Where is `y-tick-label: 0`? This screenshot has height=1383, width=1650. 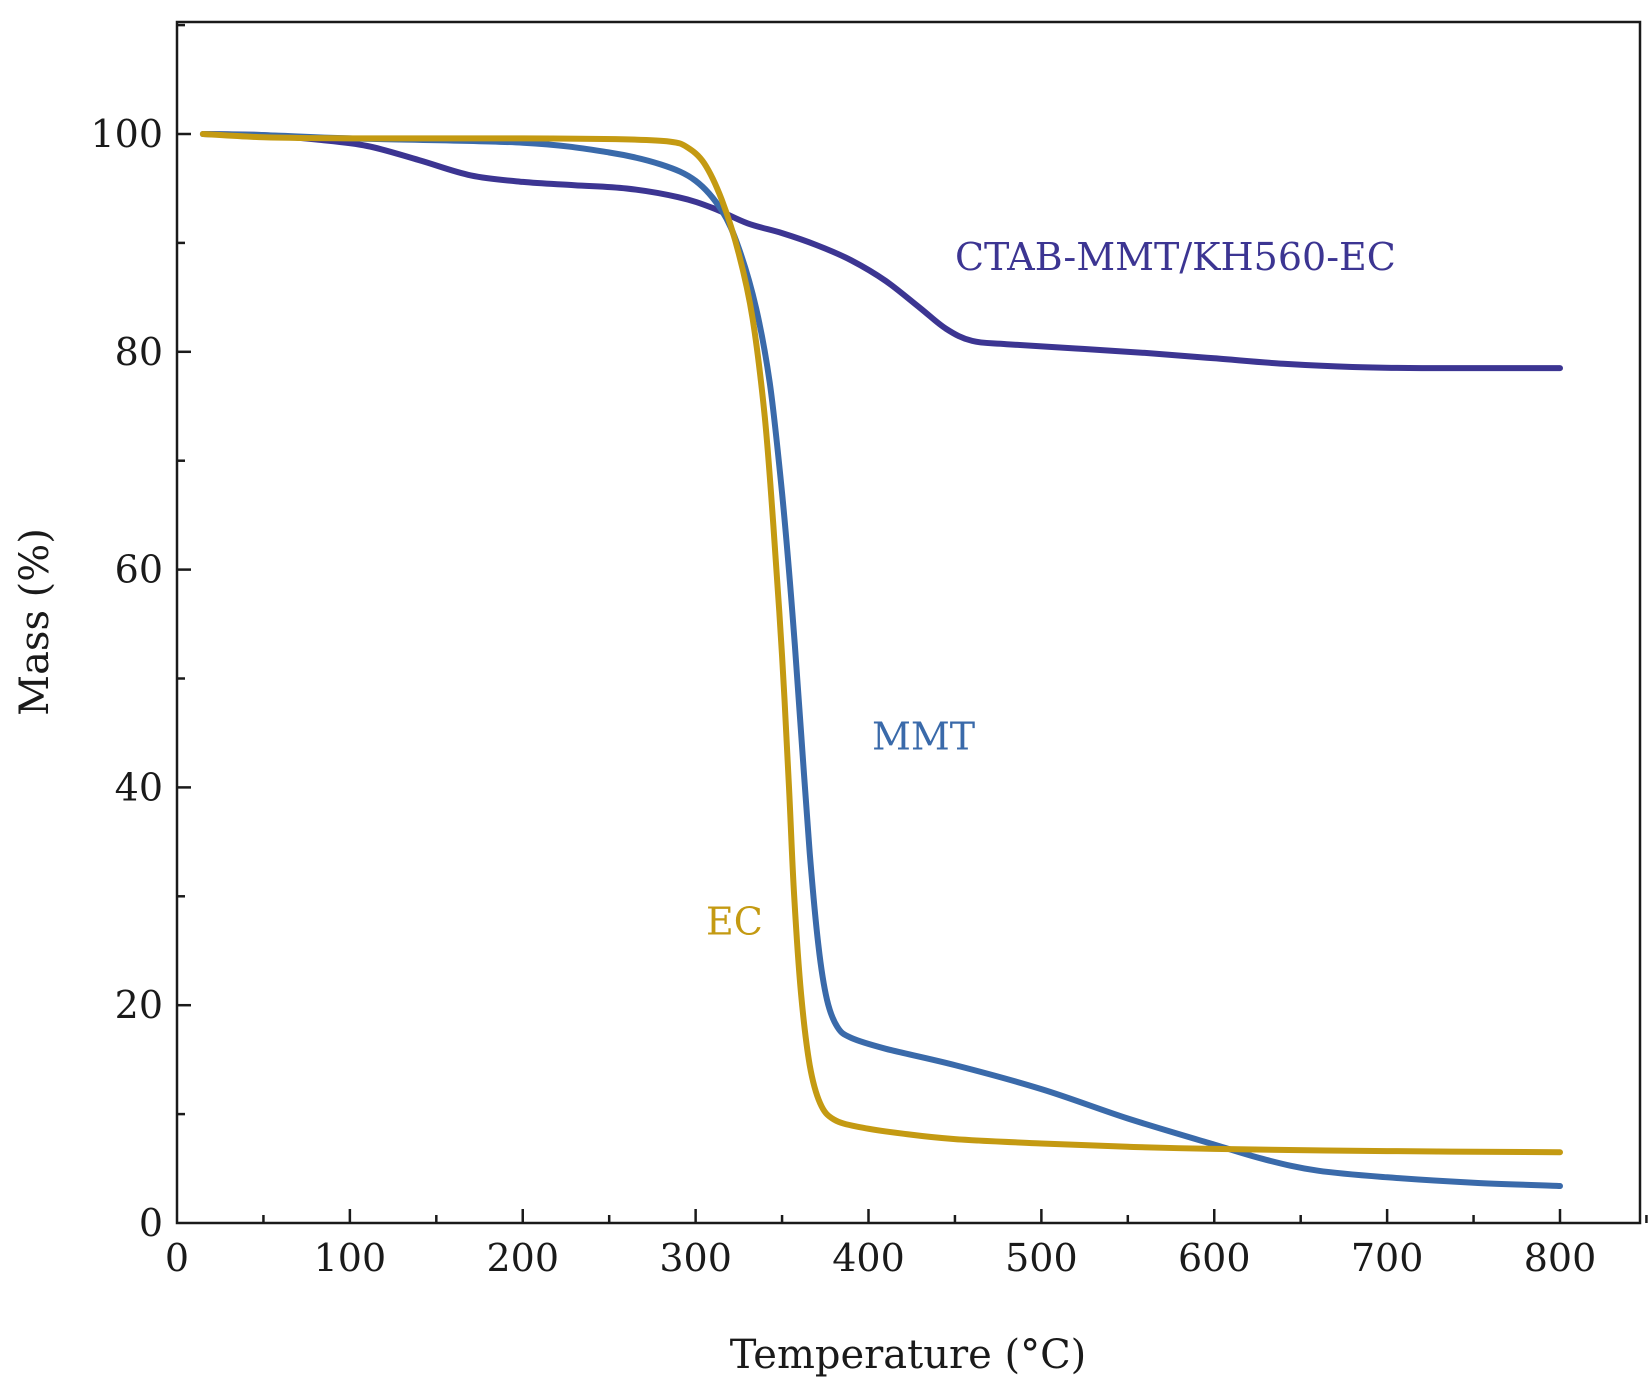
y-tick-label: 0 is located at coordinates (151, 1223).